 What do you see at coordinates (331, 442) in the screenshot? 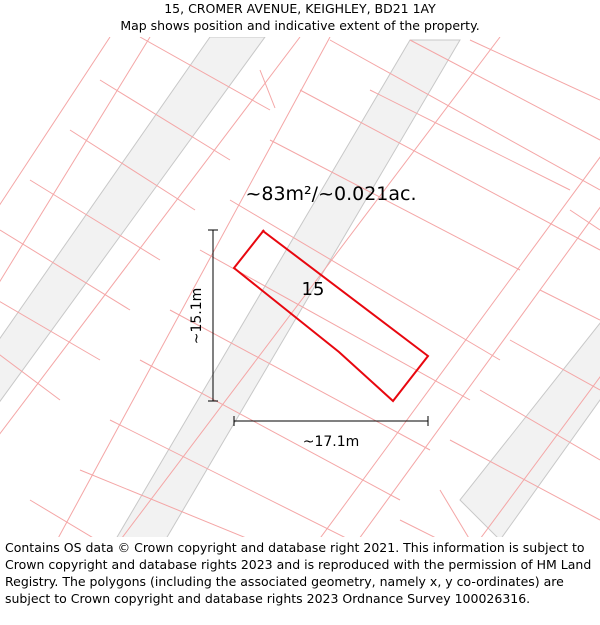
I see `width-measure-label: ~17.1m` at bounding box center [331, 442].